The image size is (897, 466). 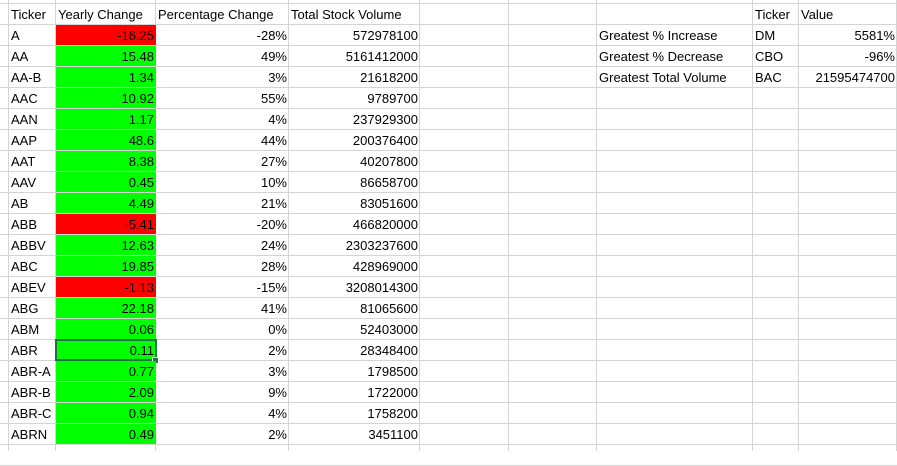 What do you see at coordinates (106, 35) in the screenshot?
I see `yearly-change-cell: -16.25` at bounding box center [106, 35].